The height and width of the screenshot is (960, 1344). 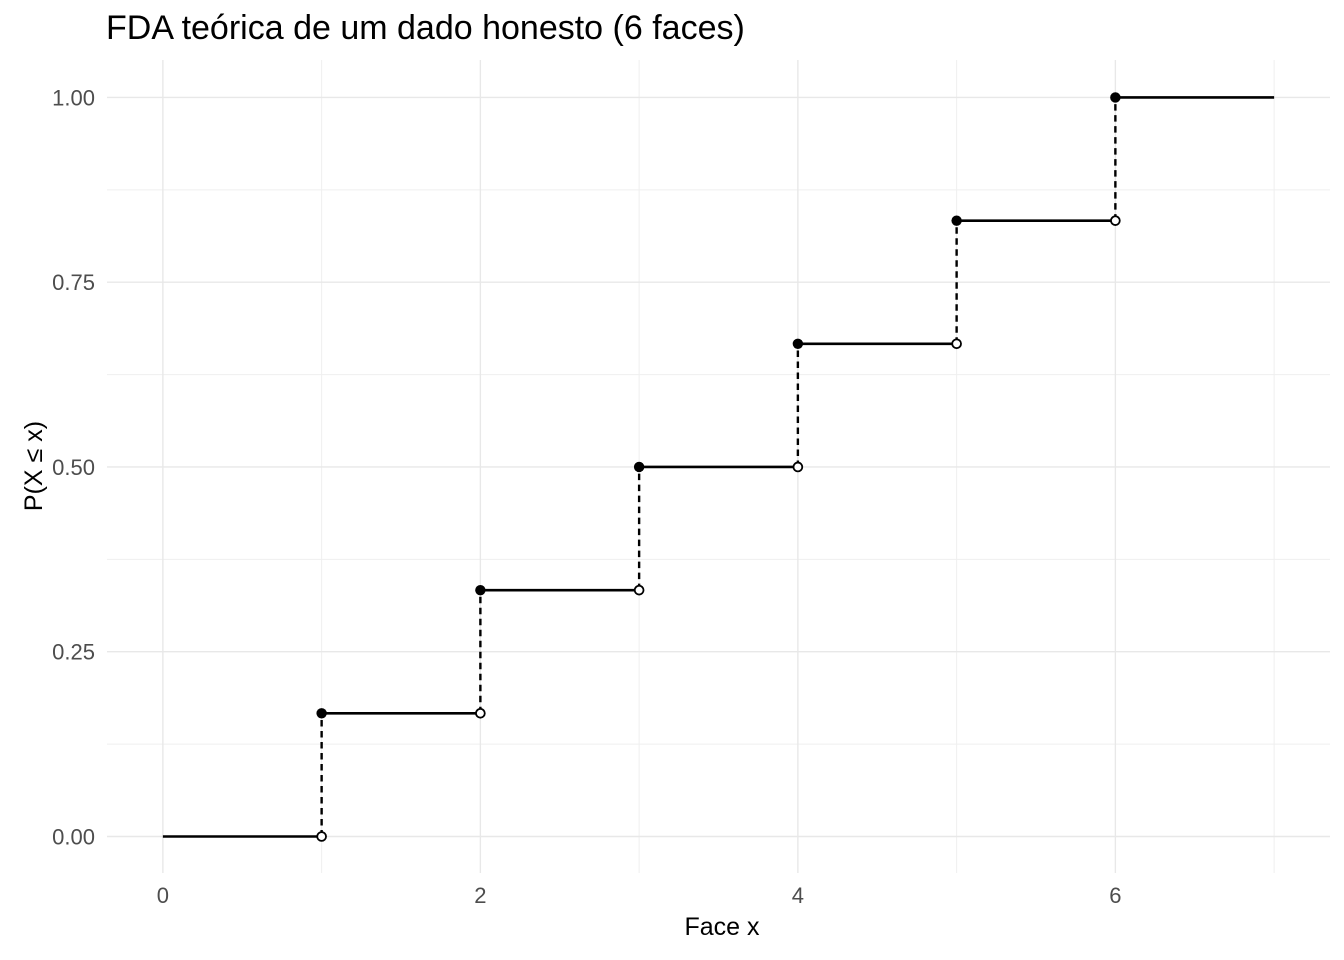 I want to click on x-axis-title: Face x, so click(x=722, y=927).